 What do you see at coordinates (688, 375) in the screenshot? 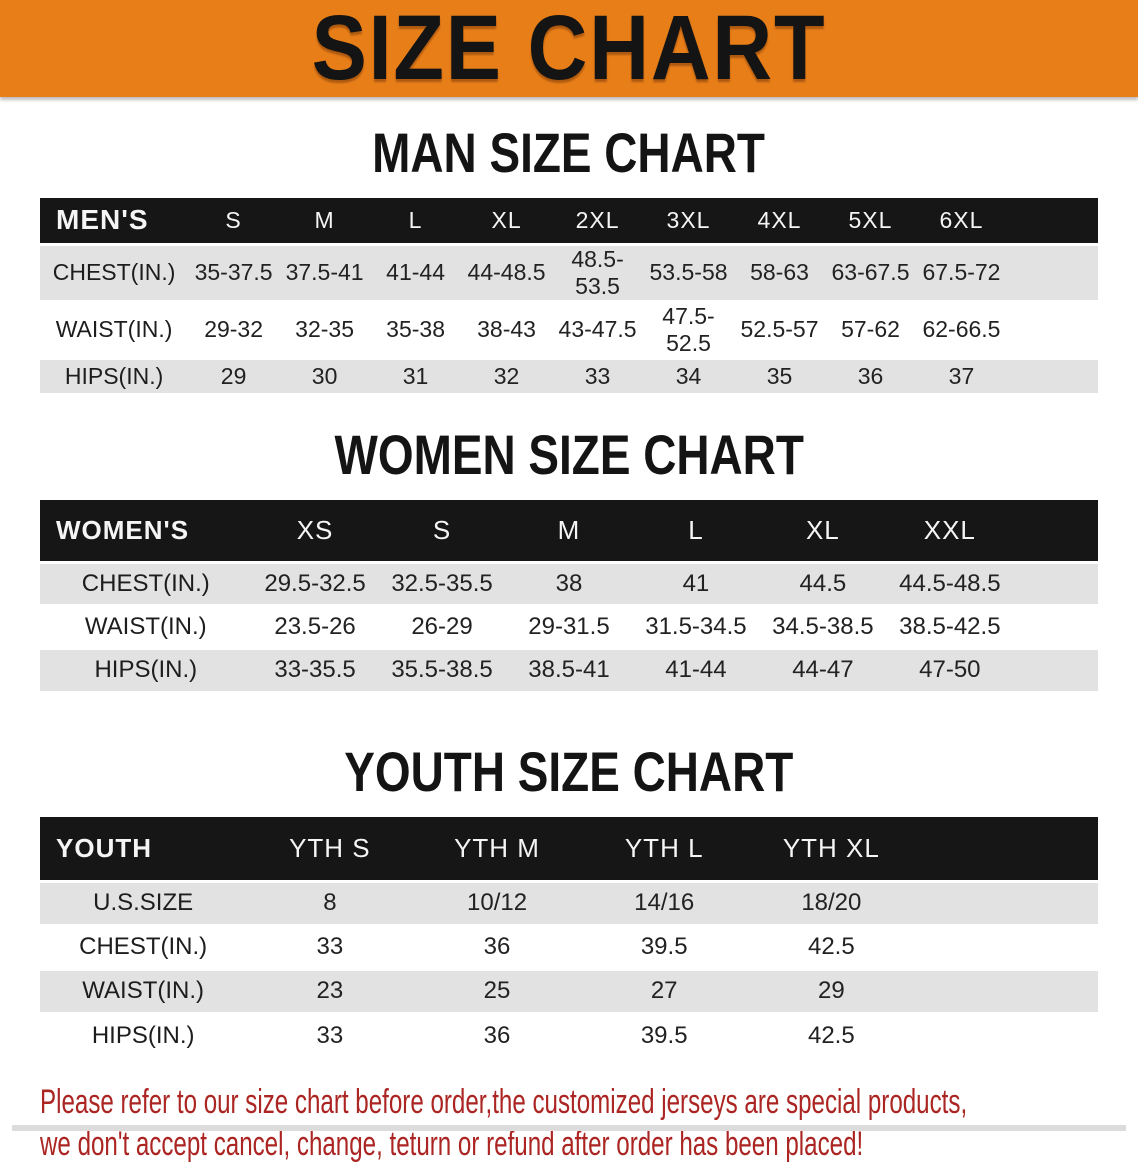
I see `size-value-cell: 34` at bounding box center [688, 375].